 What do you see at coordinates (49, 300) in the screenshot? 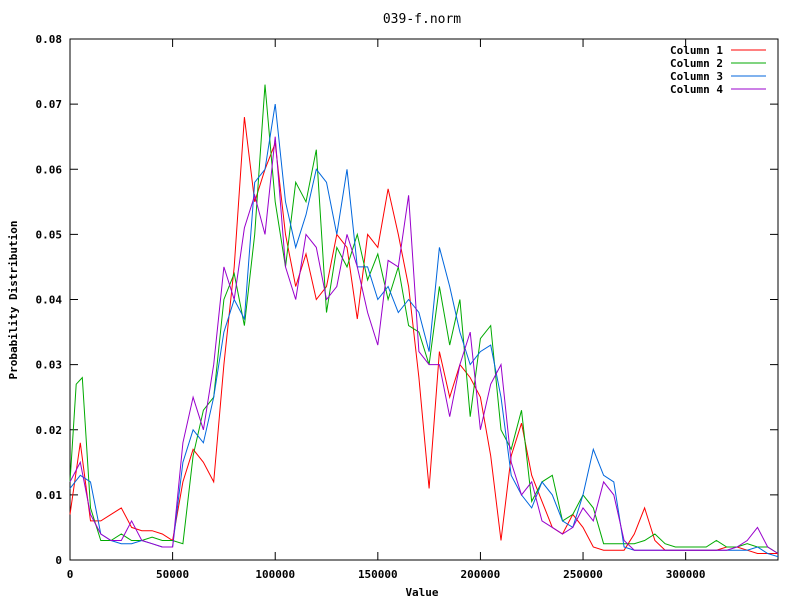
I see `y-tick-label: 0.04` at bounding box center [49, 300].